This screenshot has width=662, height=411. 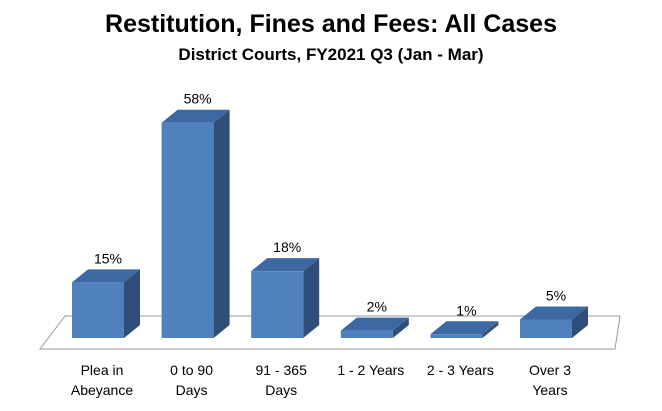 What do you see at coordinates (331, 54) in the screenshot?
I see `chart-subtitle: District Courts, FY2021 Q3 (Jan - Mar)` at bounding box center [331, 54].